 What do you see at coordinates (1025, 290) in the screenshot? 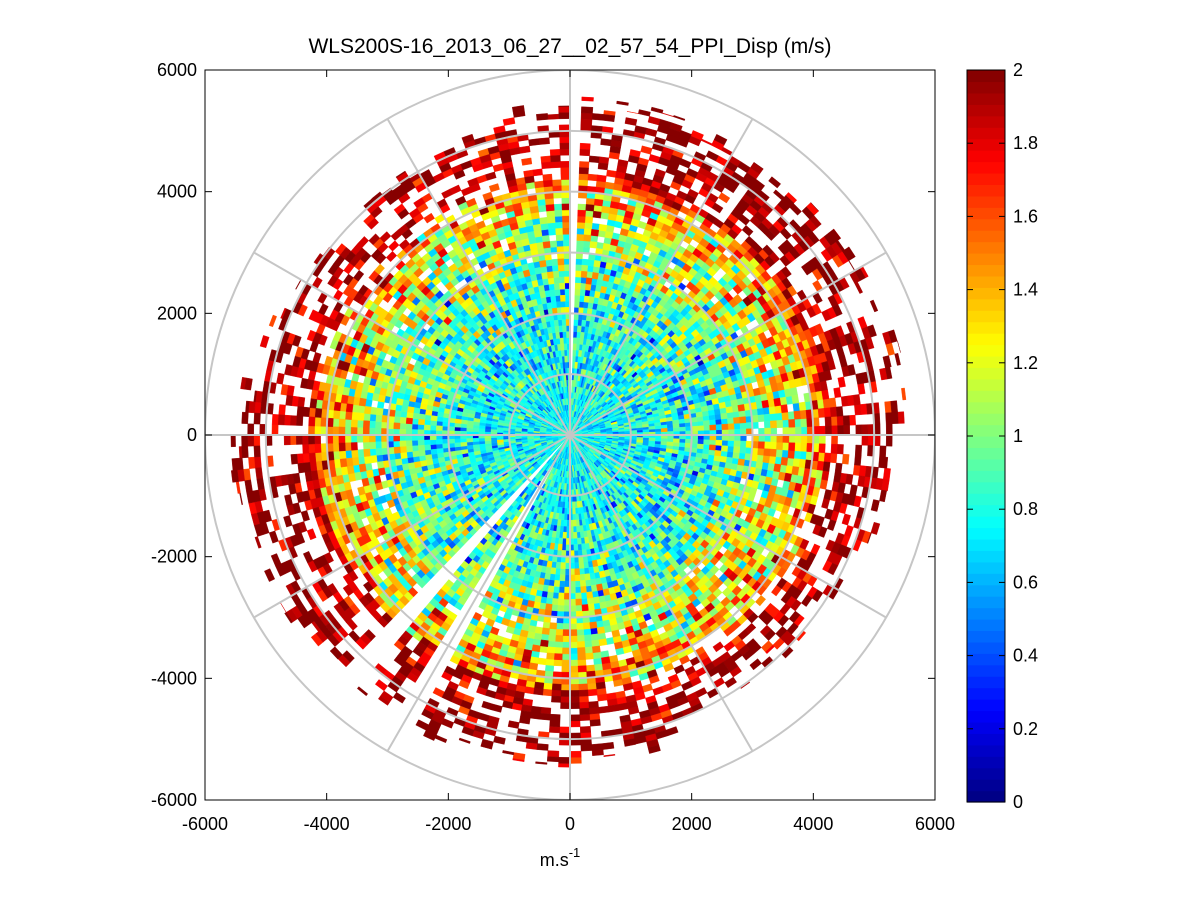
I see `colorbar-tick-label-7: 1.4` at bounding box center [1025, 290].